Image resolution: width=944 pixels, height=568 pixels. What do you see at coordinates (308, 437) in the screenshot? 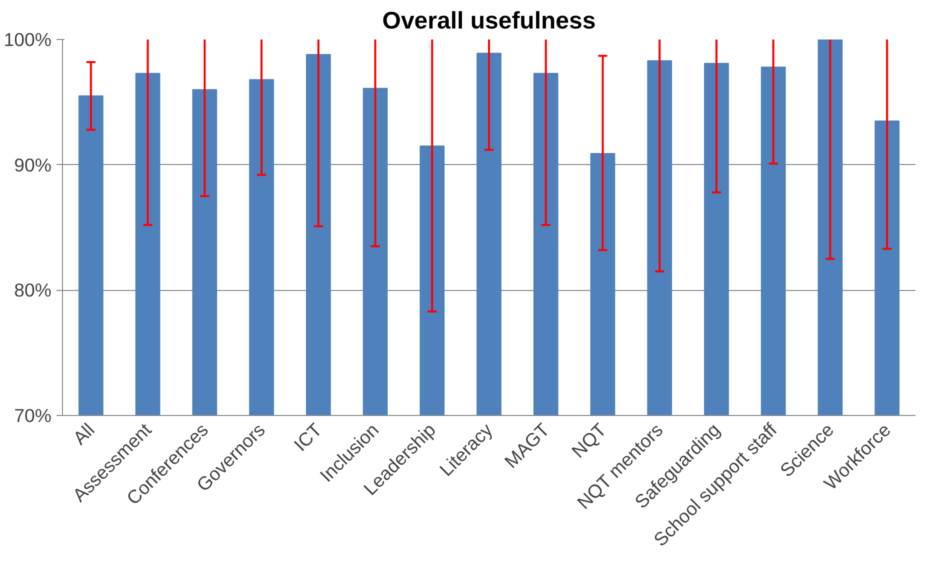
I see `x-tick-label: ICT` at bounding box center [308, 437].